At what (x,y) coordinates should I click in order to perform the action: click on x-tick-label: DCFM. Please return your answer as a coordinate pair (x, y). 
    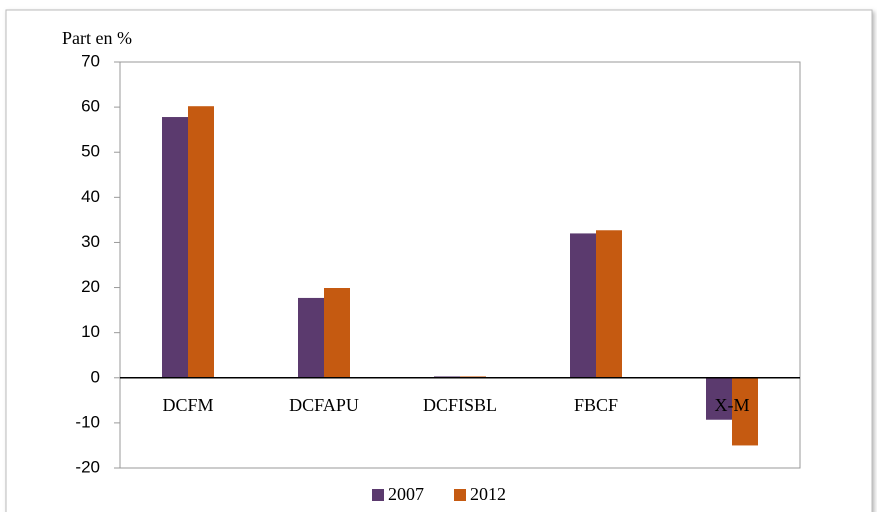
    Looking at the image, I should click on (187, 405).